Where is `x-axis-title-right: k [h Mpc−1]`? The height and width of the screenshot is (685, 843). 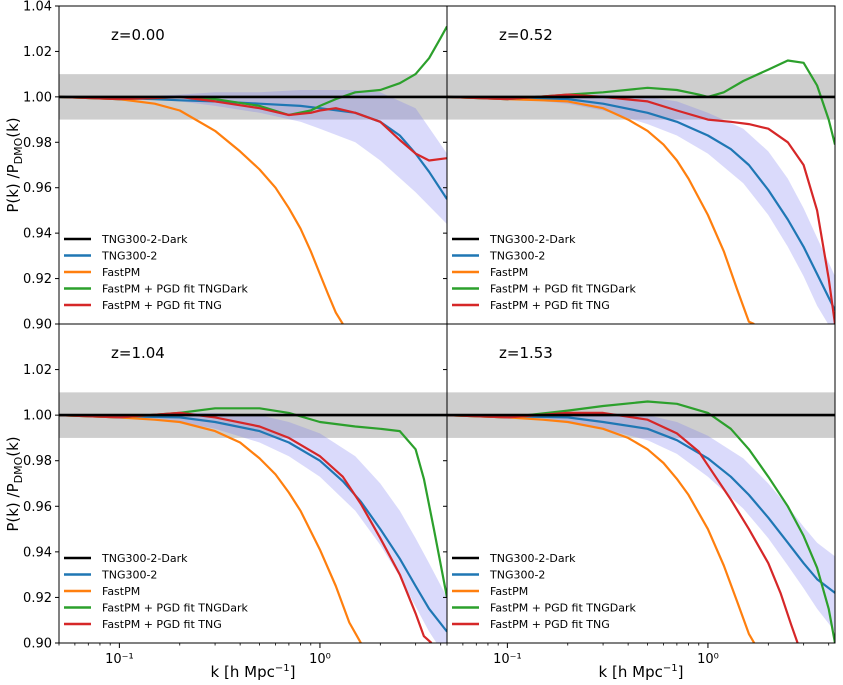 x-axis-title-right: k [h Mpc−1] is located at coordinates (641, 672).